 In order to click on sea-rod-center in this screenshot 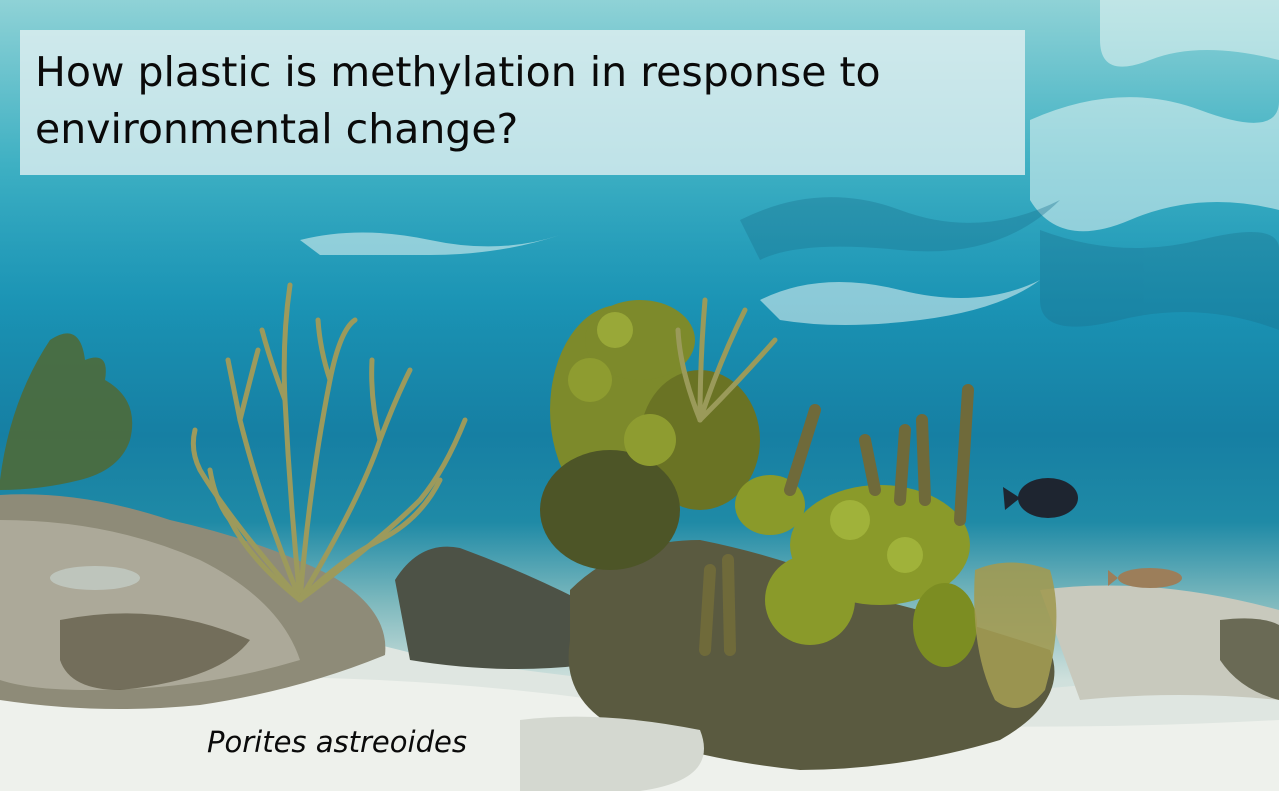, I will do `click(726, 360)`.